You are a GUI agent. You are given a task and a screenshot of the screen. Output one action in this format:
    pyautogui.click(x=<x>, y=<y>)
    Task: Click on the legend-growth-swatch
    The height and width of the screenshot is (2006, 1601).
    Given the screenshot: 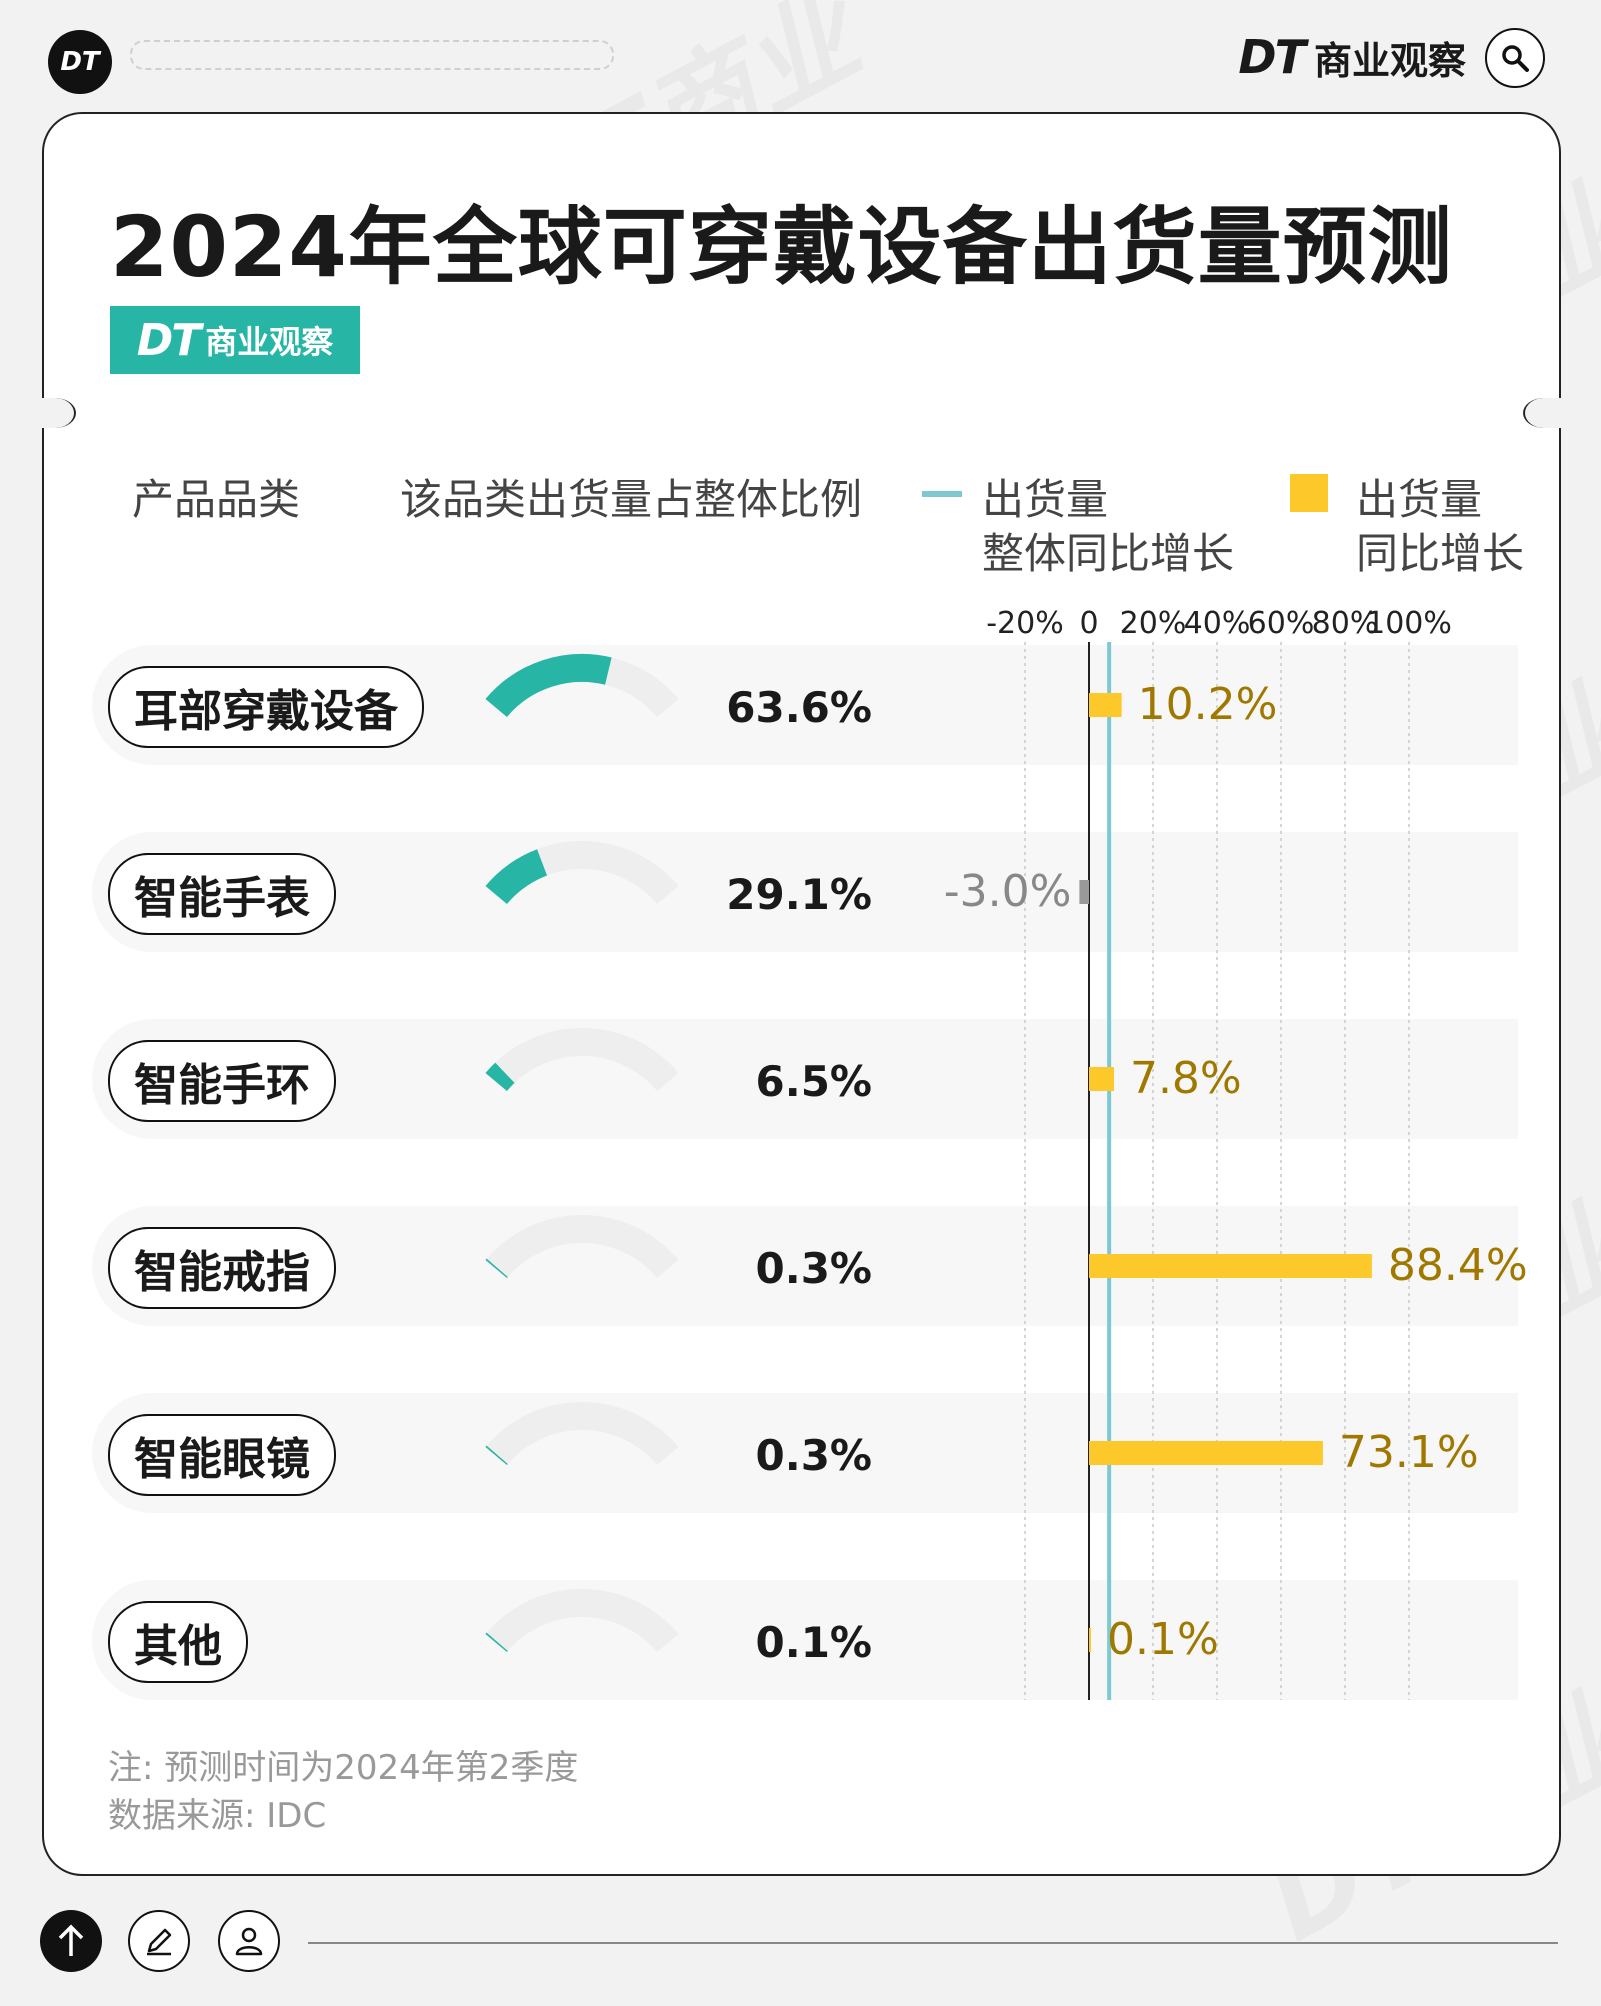 What is the action you would take?
    pyautogui.click(x=1309, y=493)
    